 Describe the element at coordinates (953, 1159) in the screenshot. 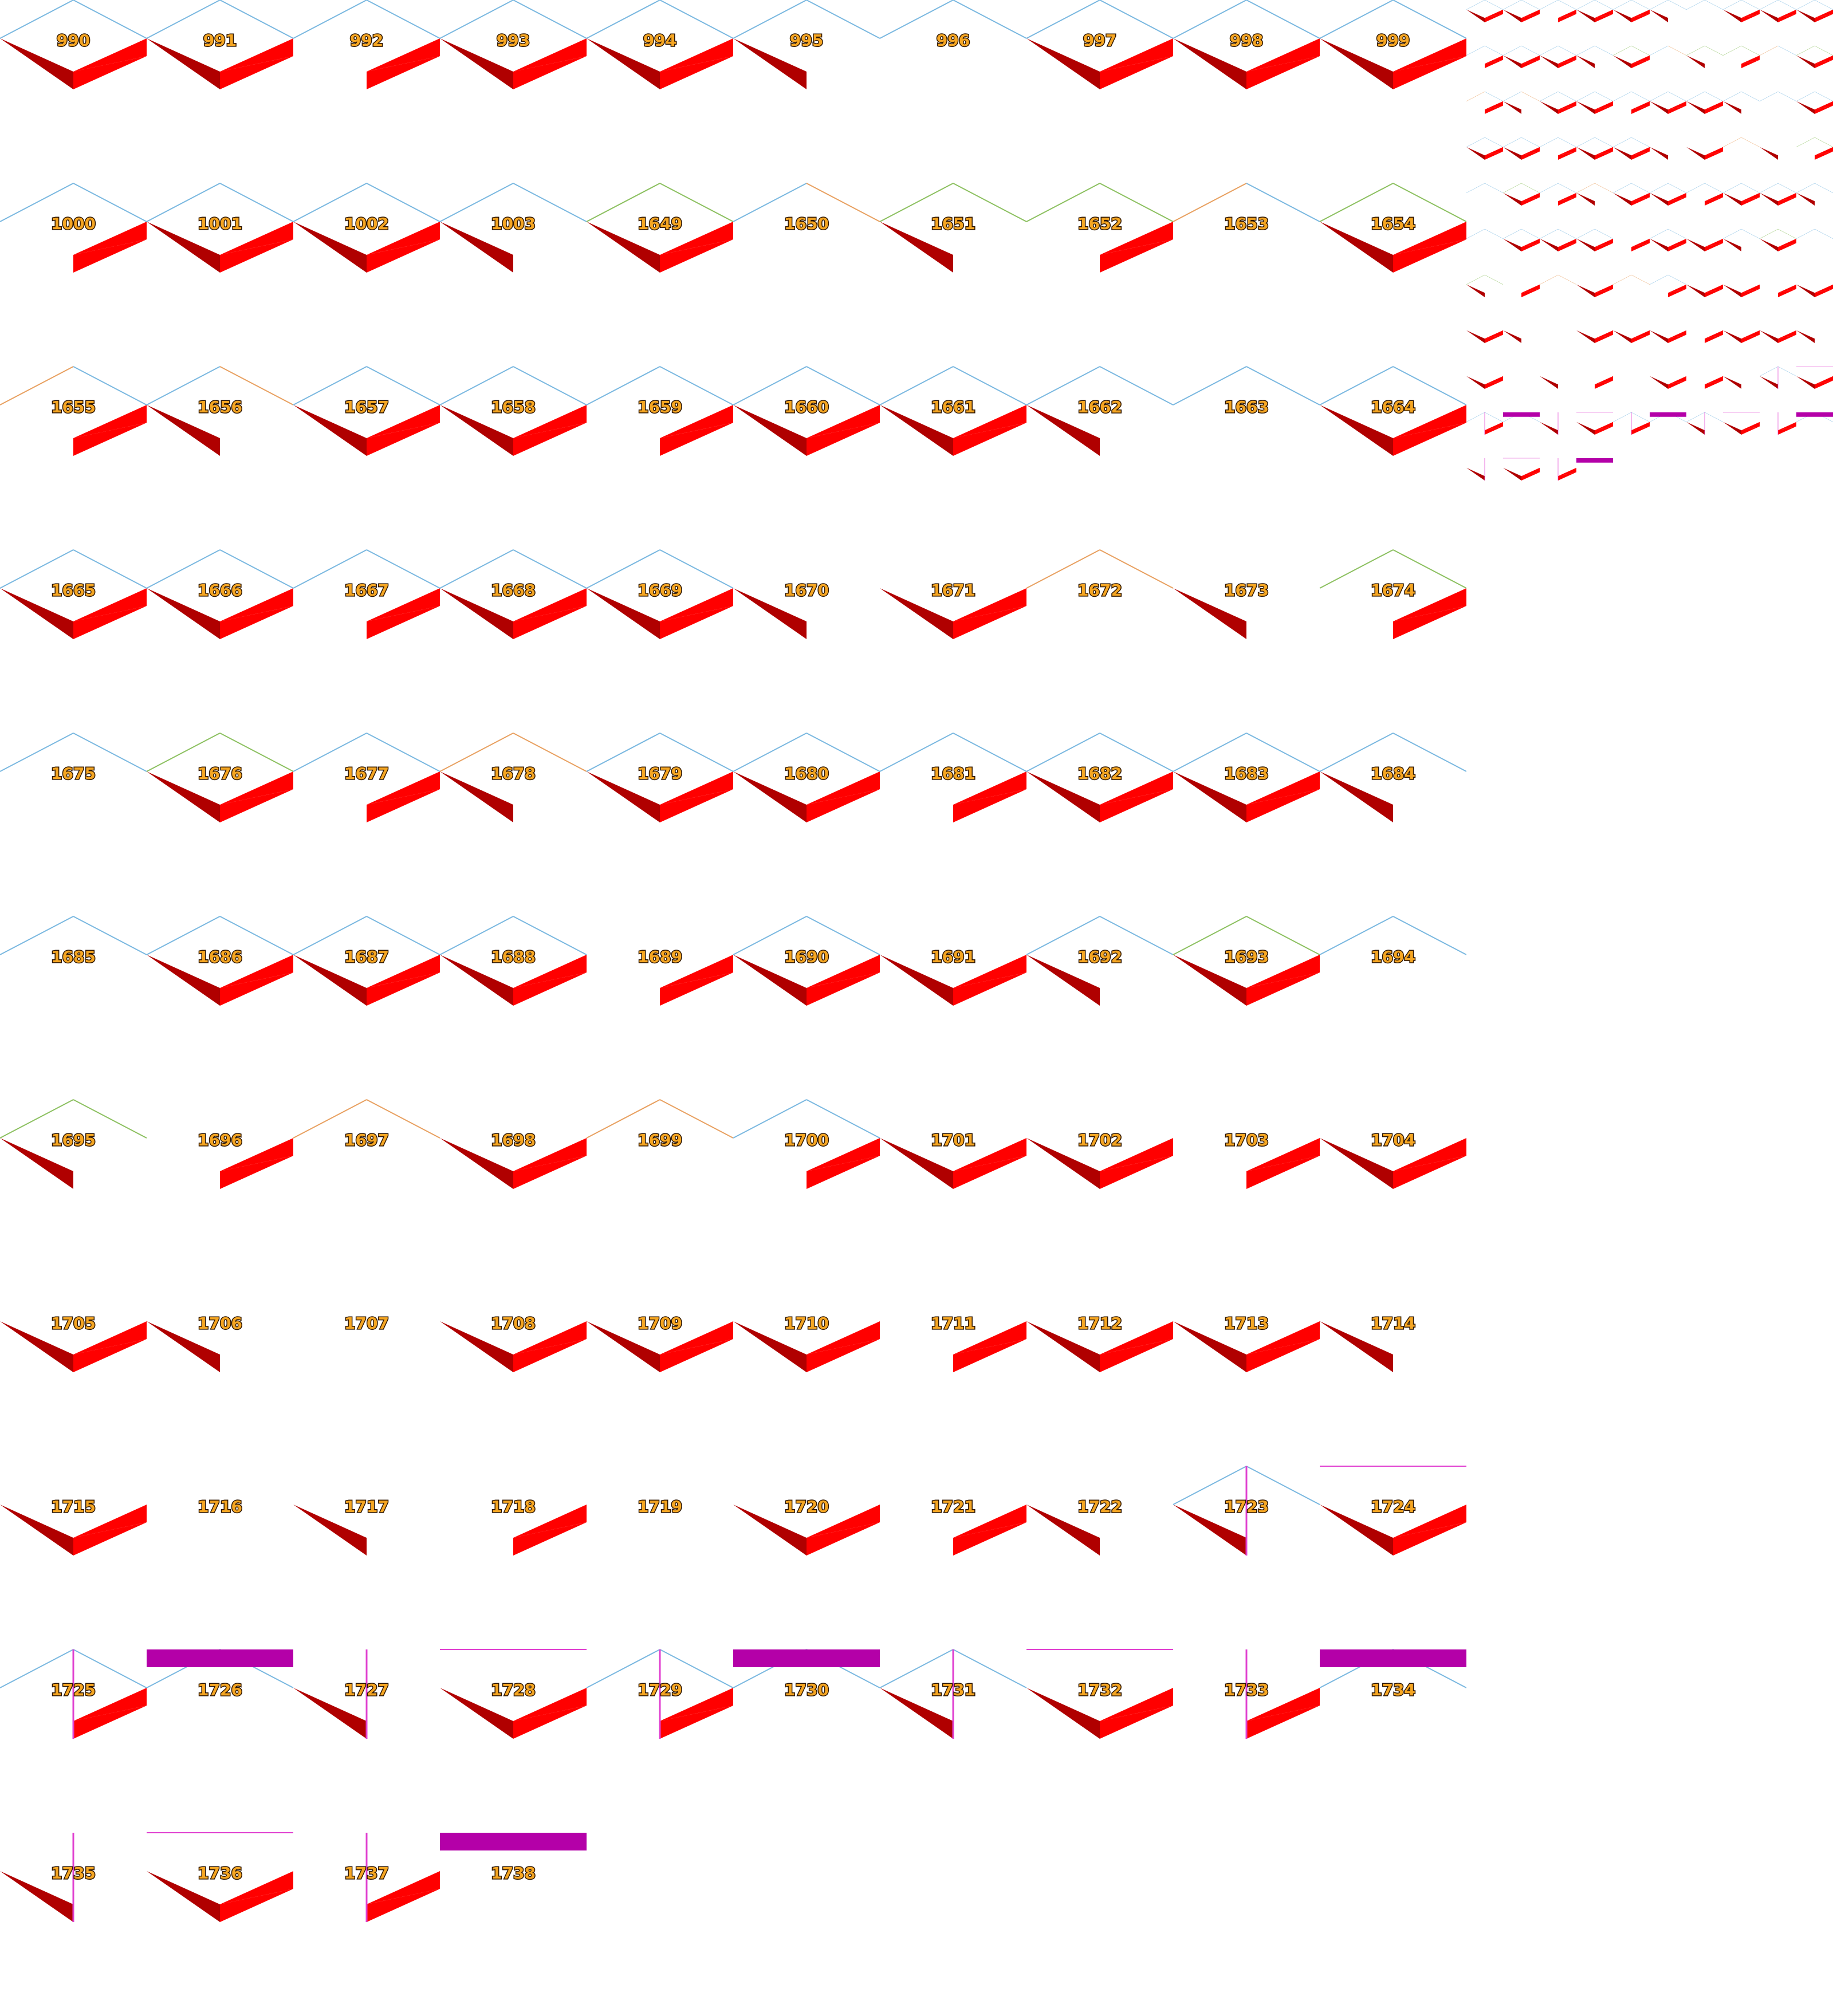

I see `tile: 1701` at that location.